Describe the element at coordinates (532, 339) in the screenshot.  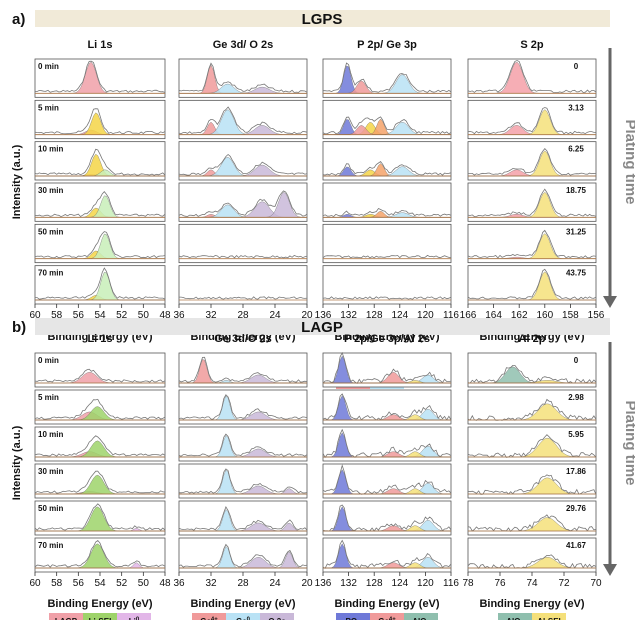
I see `subplot-title: Al 2p` at that location.